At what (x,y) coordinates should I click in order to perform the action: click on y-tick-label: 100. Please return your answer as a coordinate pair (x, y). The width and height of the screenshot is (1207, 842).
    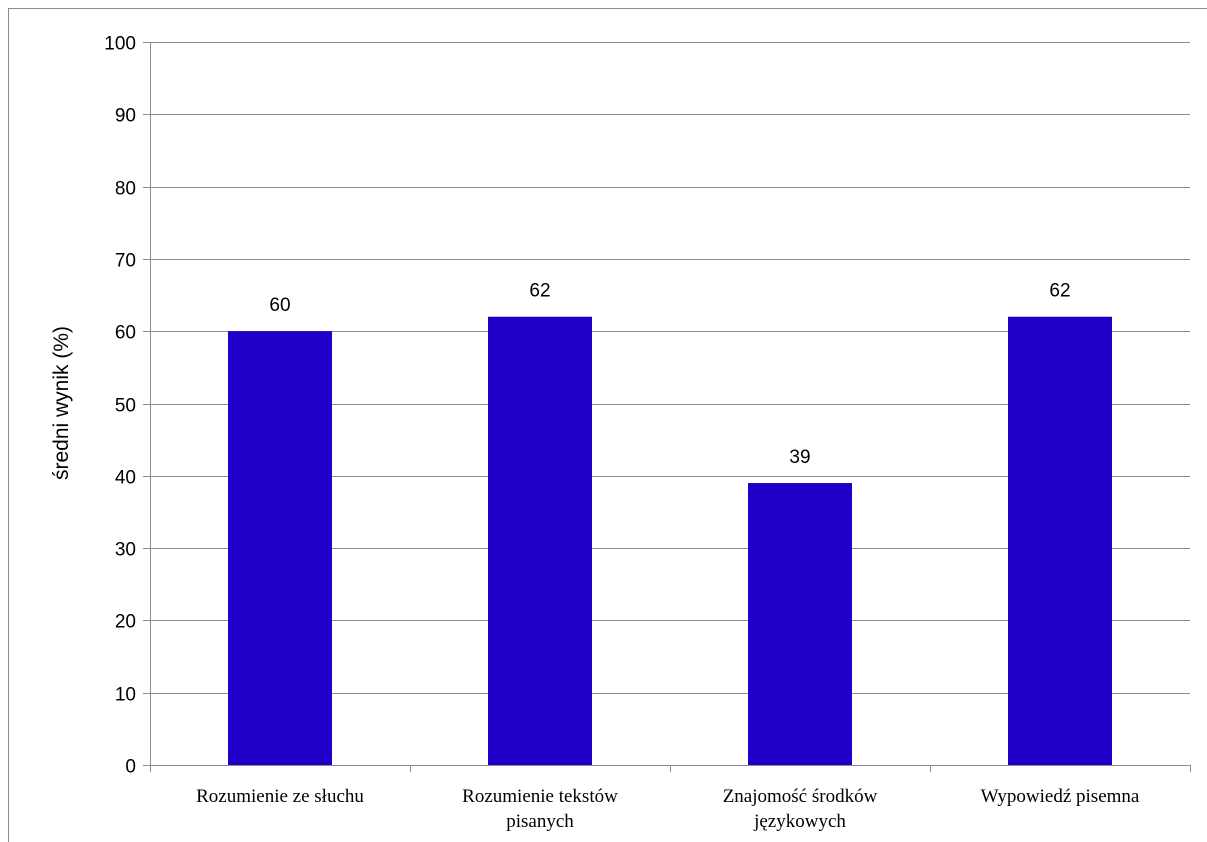
    Looking at the image, I should click on (120, 44).